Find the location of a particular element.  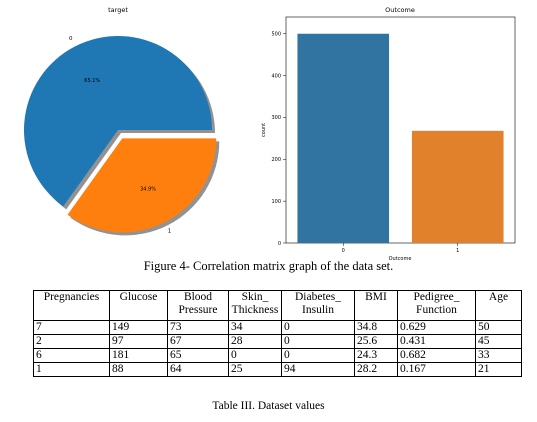

table-row: 7 149 73 34 0 34.8 0.629 50 is located at coordinates (277, 327).